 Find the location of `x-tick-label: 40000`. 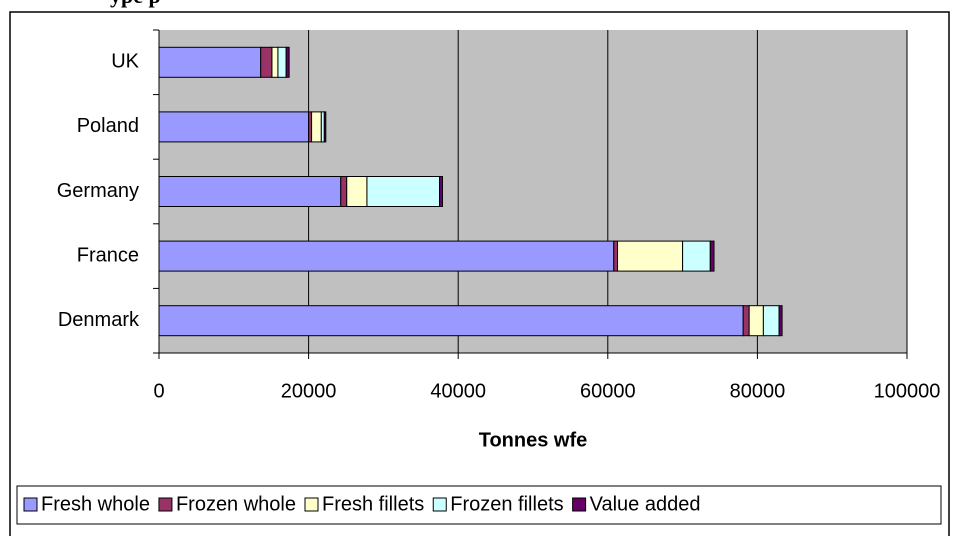

x-tick-label: 40000 is located at coordinates (458, 391).